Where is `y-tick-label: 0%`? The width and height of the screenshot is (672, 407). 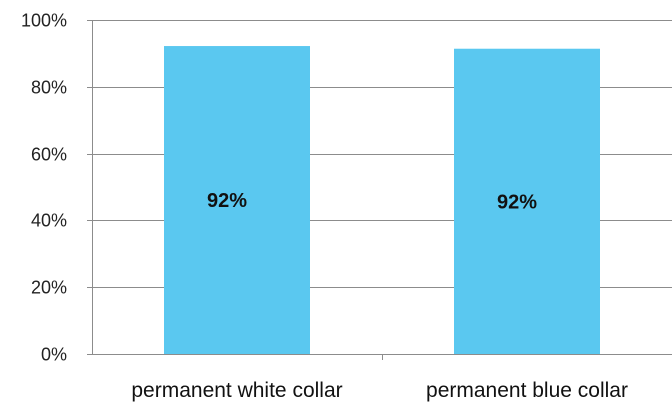
y-tick-label: 0% is located at coordinates (54, 355).